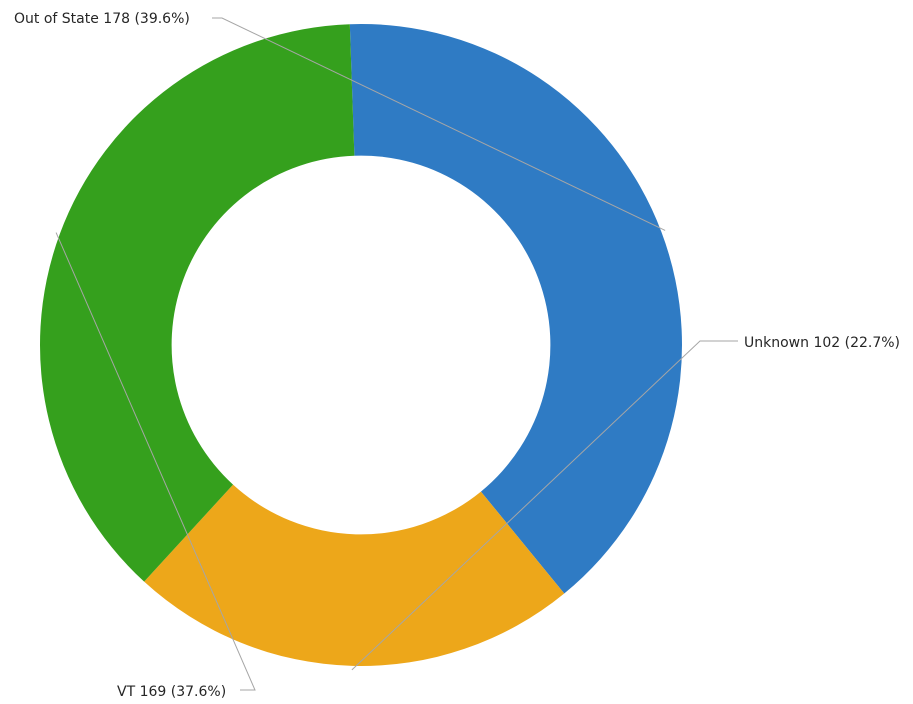 The height and width of the screenshot is (704, 913). Describe the element at coordinates (171, 692) in the screenshot. I see `data-label-vt: VT 169 (37.6%)` at that location.